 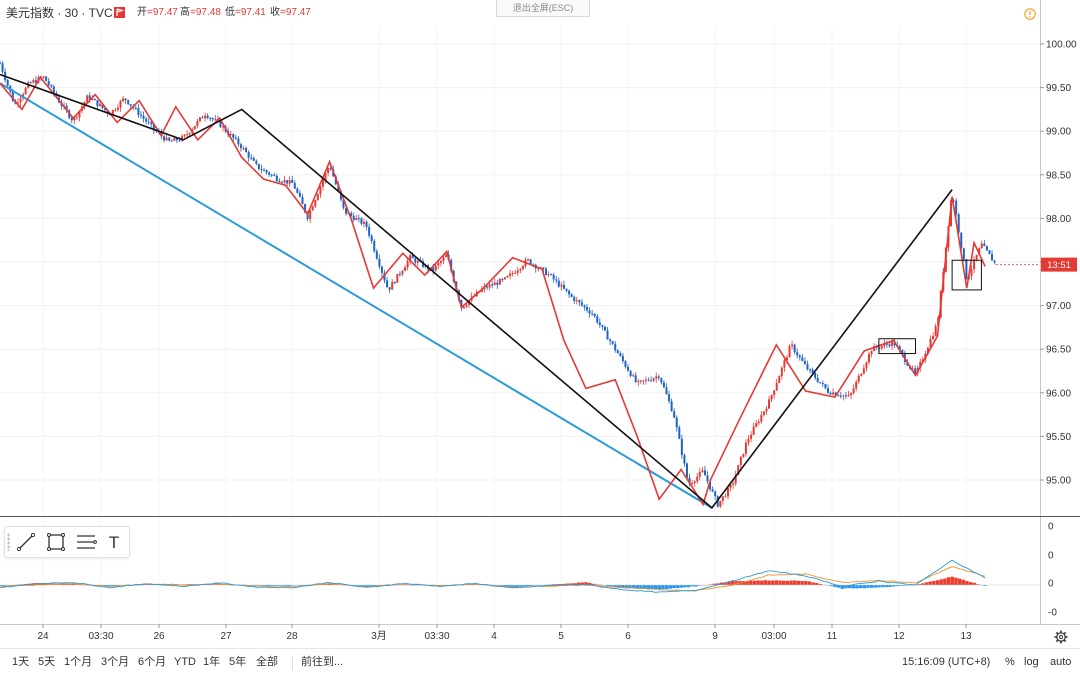 What do you see at coordinates (946, 662) in the screenshot?
I see `clock-display: 15:16:09 (UTC+8)` at bounding box center [946, 662].